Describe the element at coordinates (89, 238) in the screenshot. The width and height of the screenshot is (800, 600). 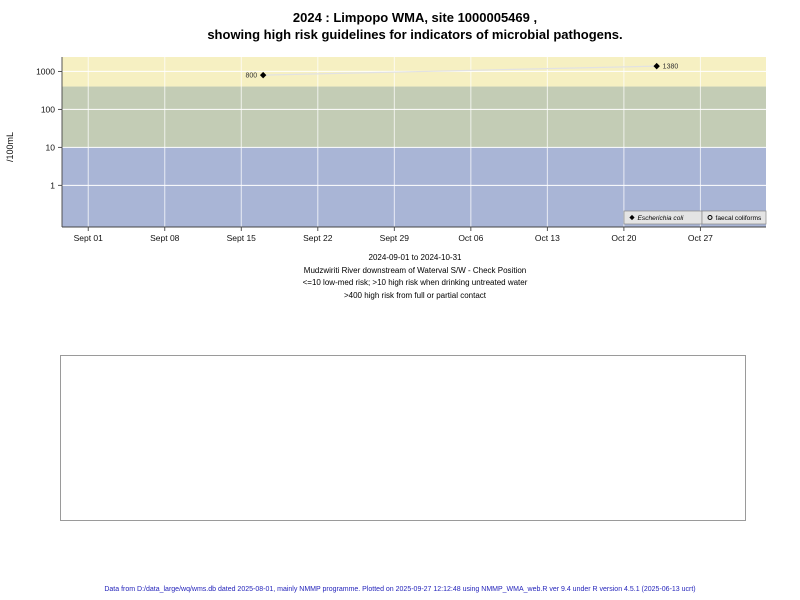
I see `x-tick-label: Sept 01` at that location.